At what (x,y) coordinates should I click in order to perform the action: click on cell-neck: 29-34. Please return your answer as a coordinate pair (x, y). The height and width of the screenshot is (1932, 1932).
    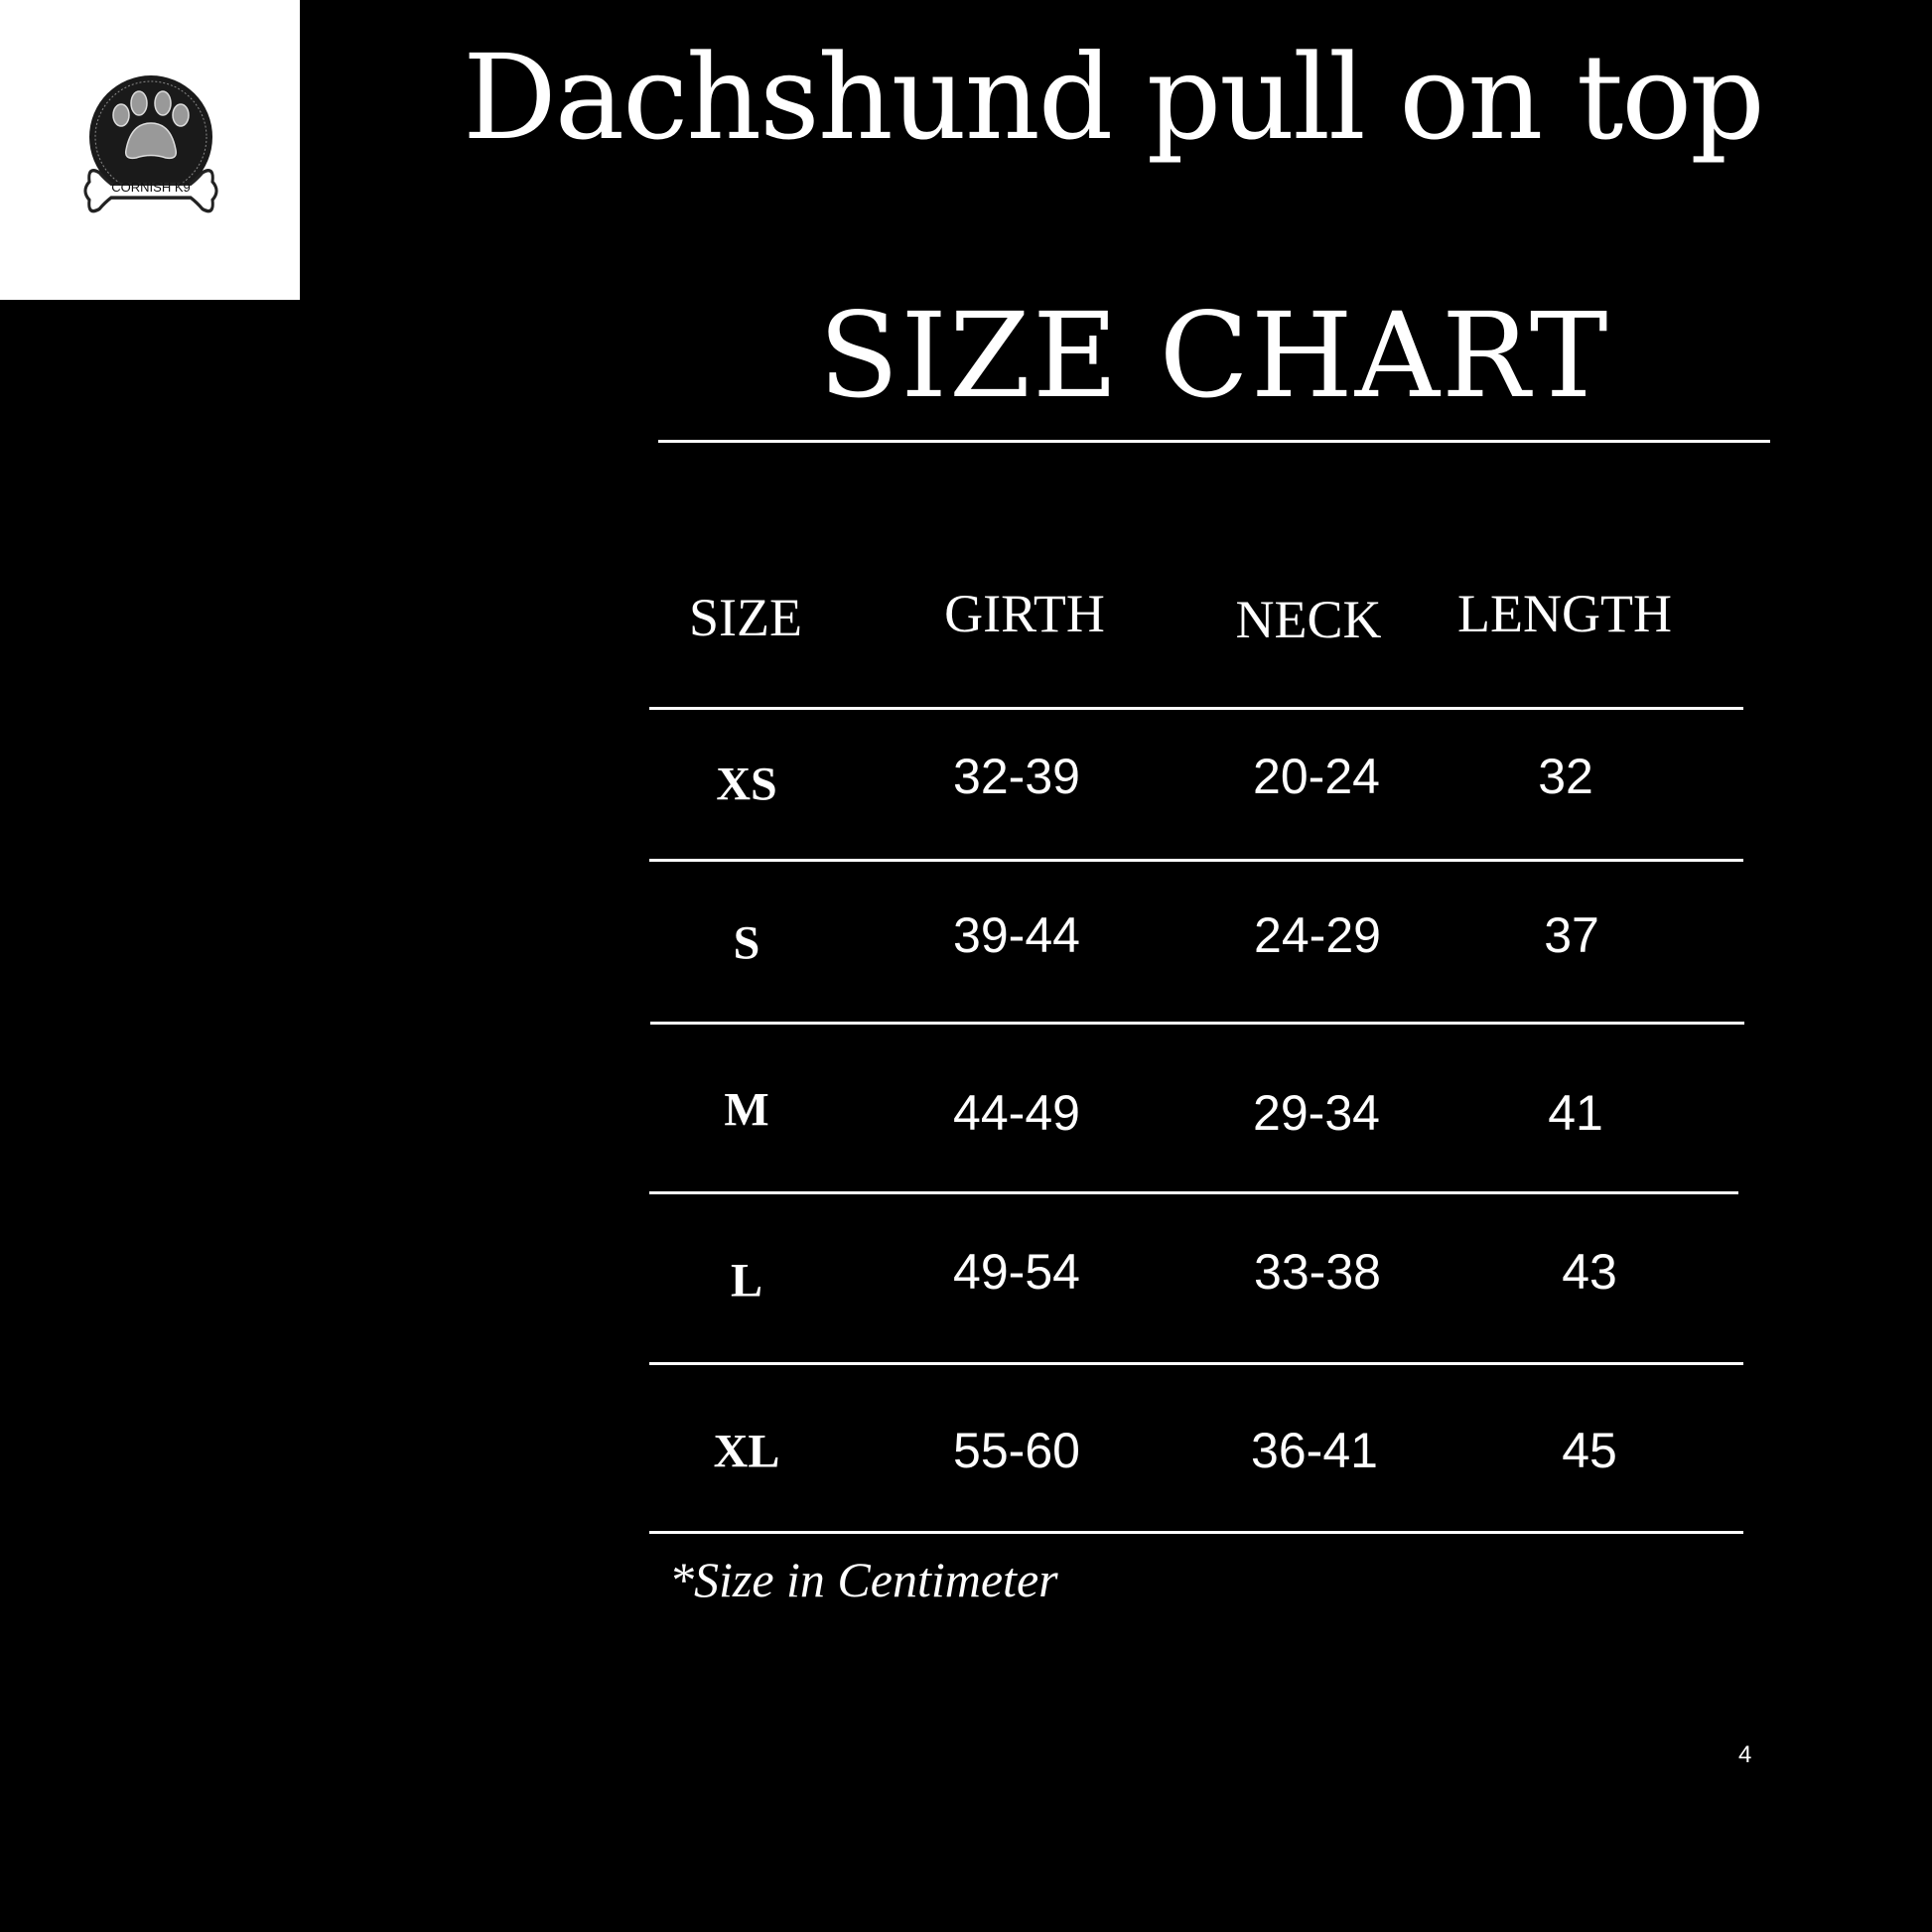
    Looking at the image, I should click on (1316, 1113).